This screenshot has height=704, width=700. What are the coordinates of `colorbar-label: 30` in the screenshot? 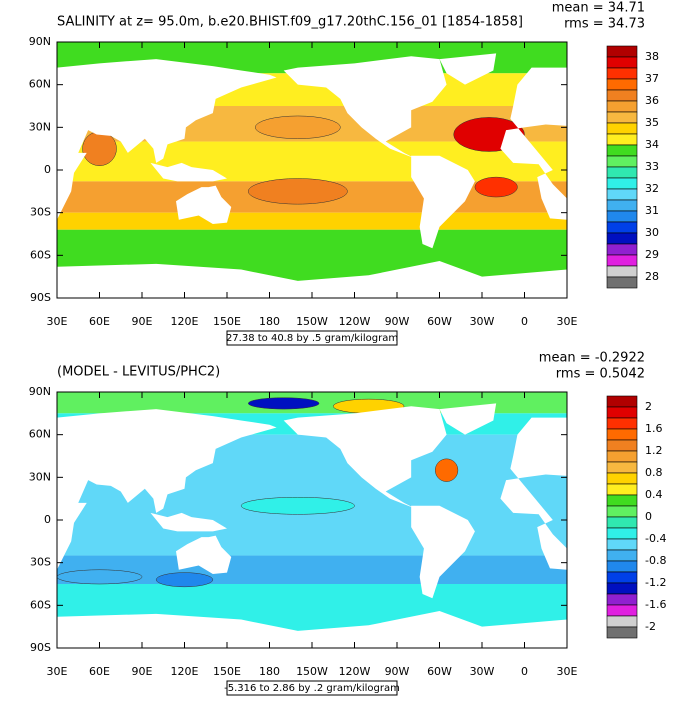 It's located at (652, 232).